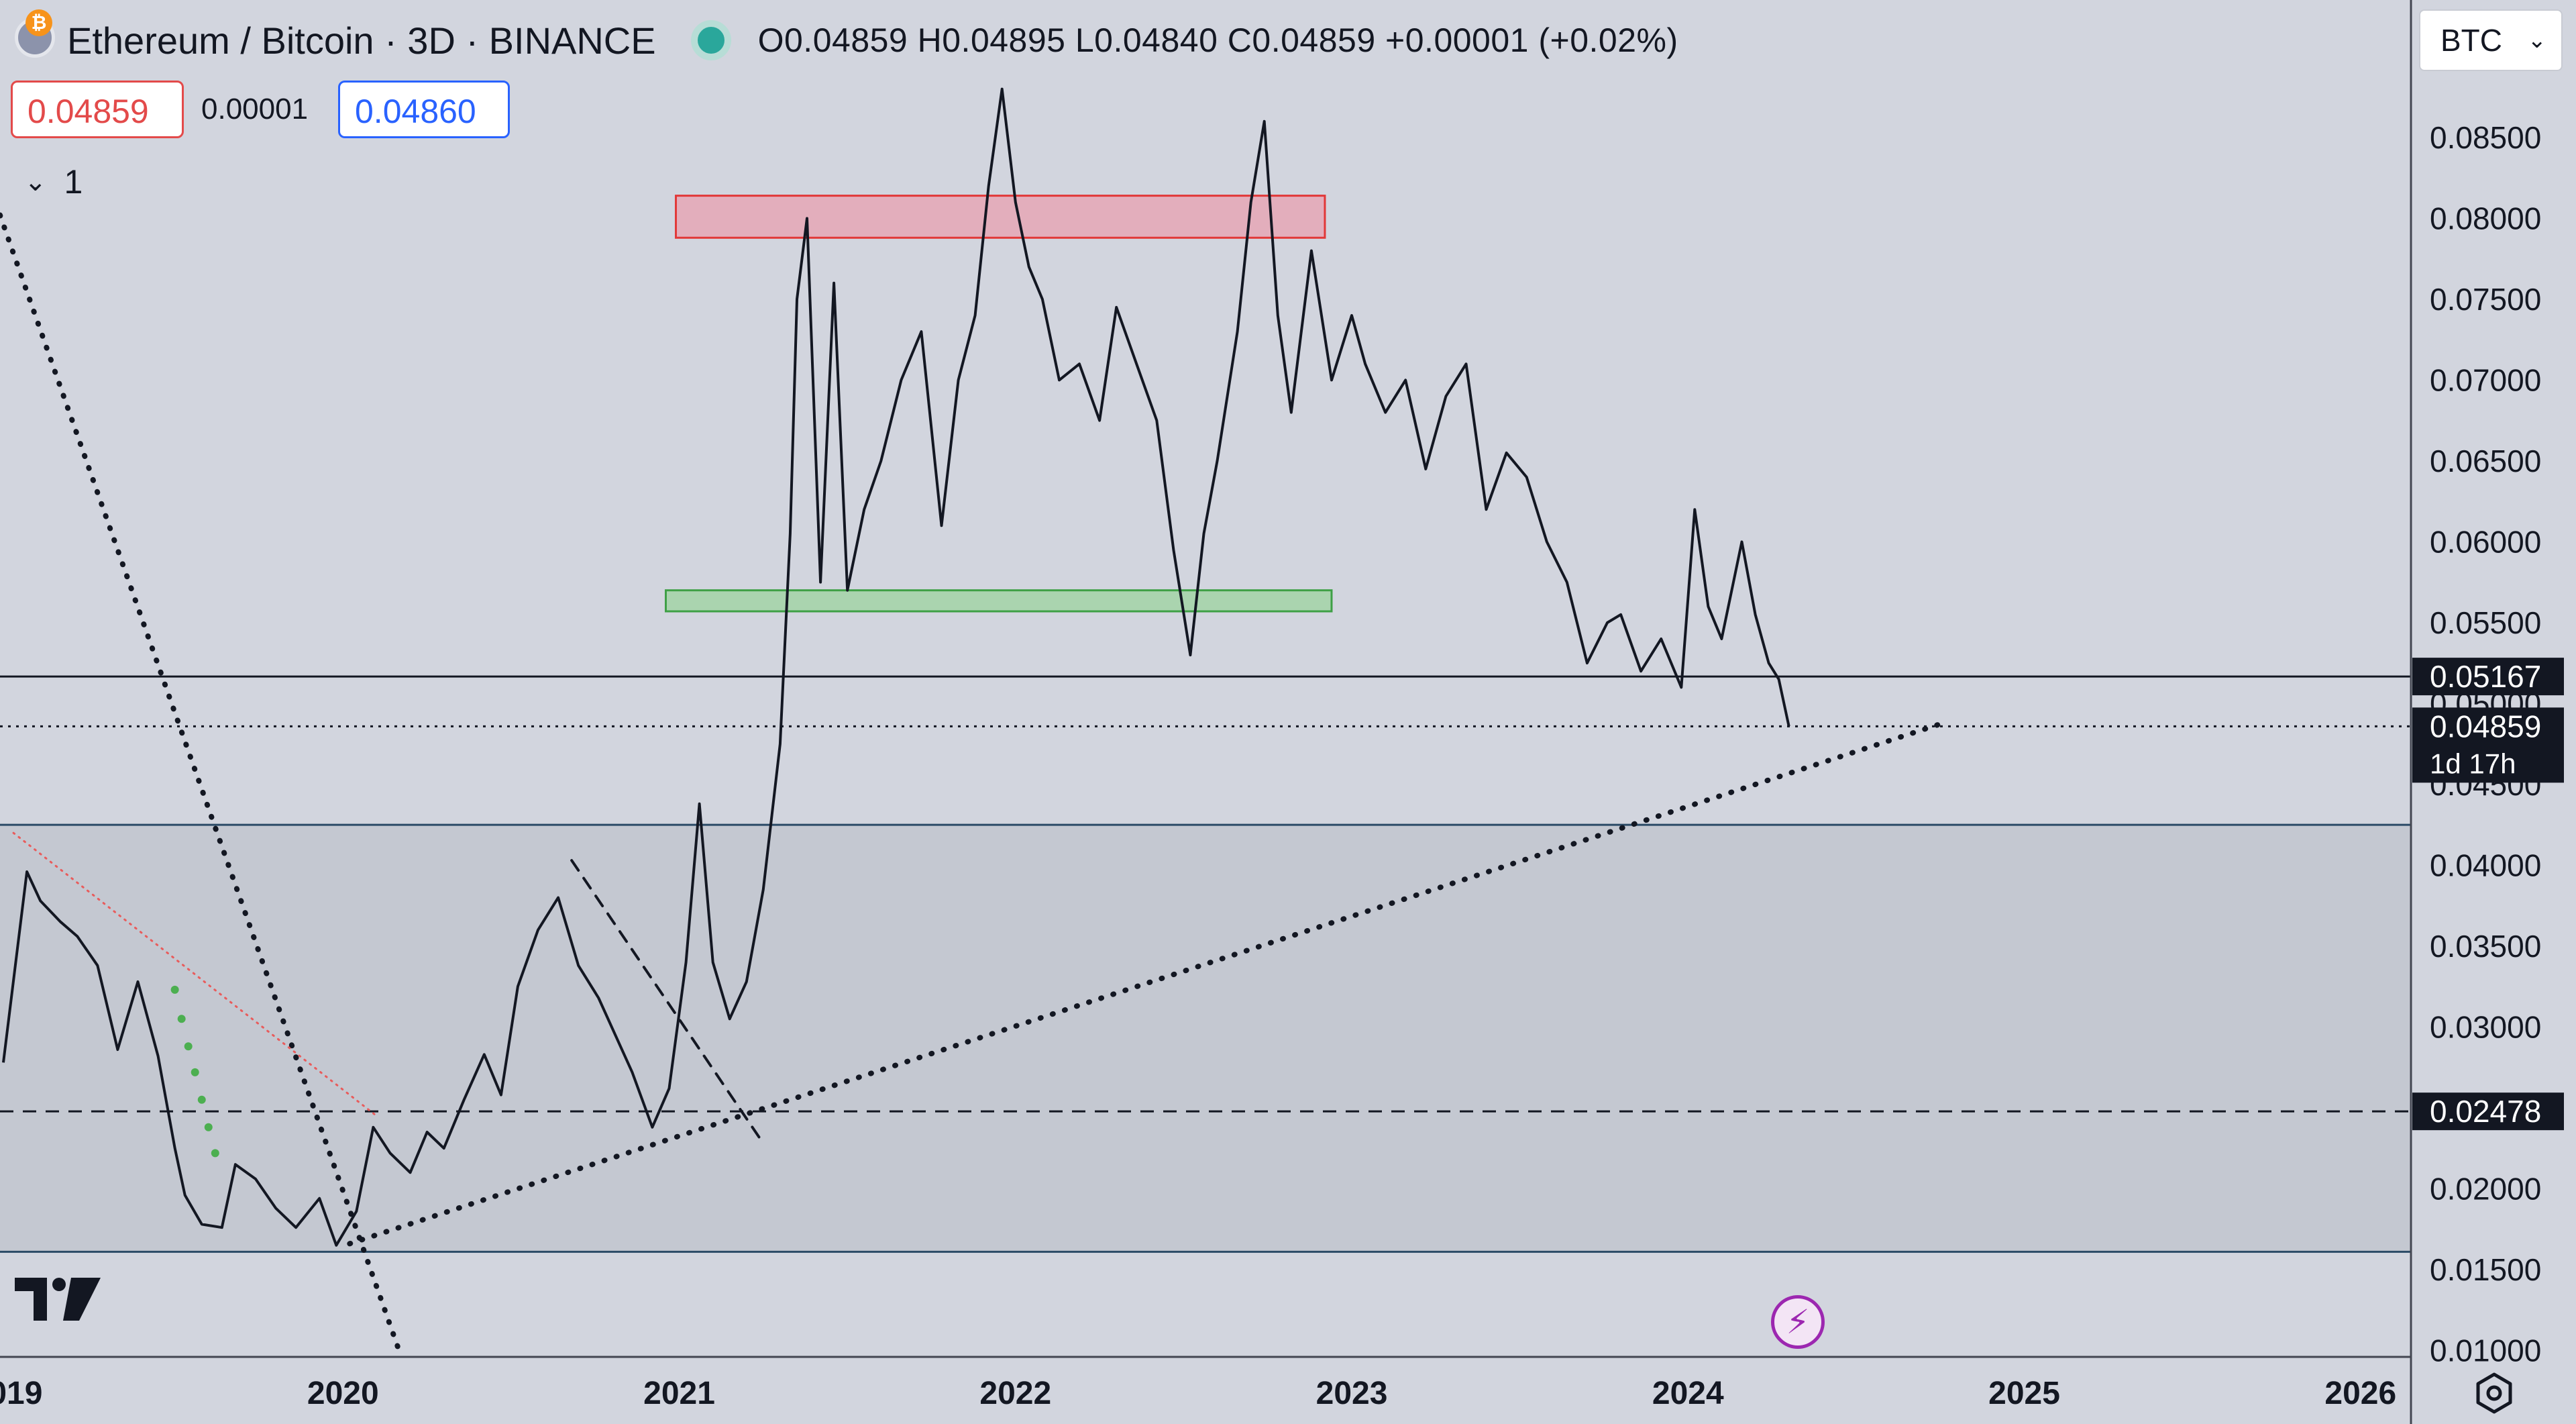 This screenshot has width=2576, height=1424. What do you see at coordinates (2494, 1393) in the screenshot?
I see `settings-icon` at bounding box center [2494, 1393].